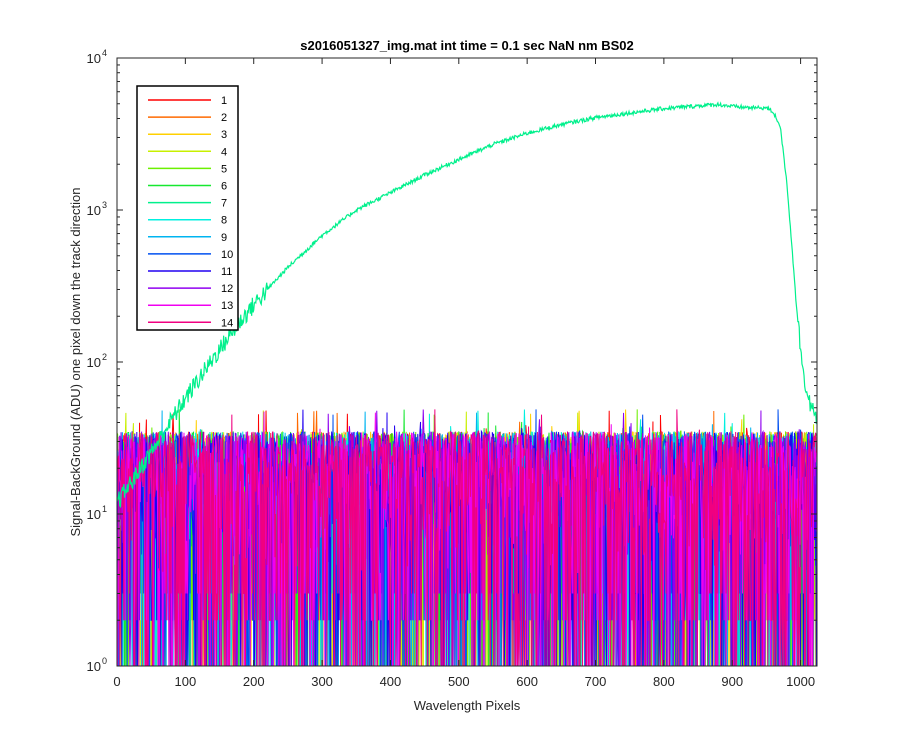 The image size is (900, 750). I want to click on legend-label-12: 12, so click(227, 289).